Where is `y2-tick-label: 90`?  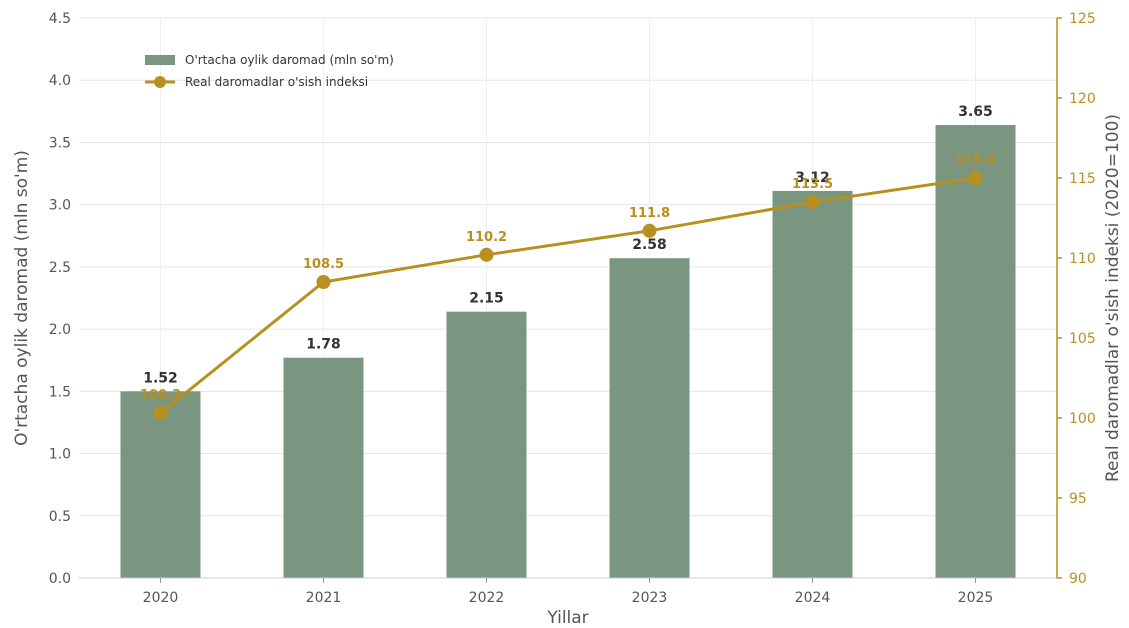 y2-tick-label: 90 is located at coordinates (1078, 579).